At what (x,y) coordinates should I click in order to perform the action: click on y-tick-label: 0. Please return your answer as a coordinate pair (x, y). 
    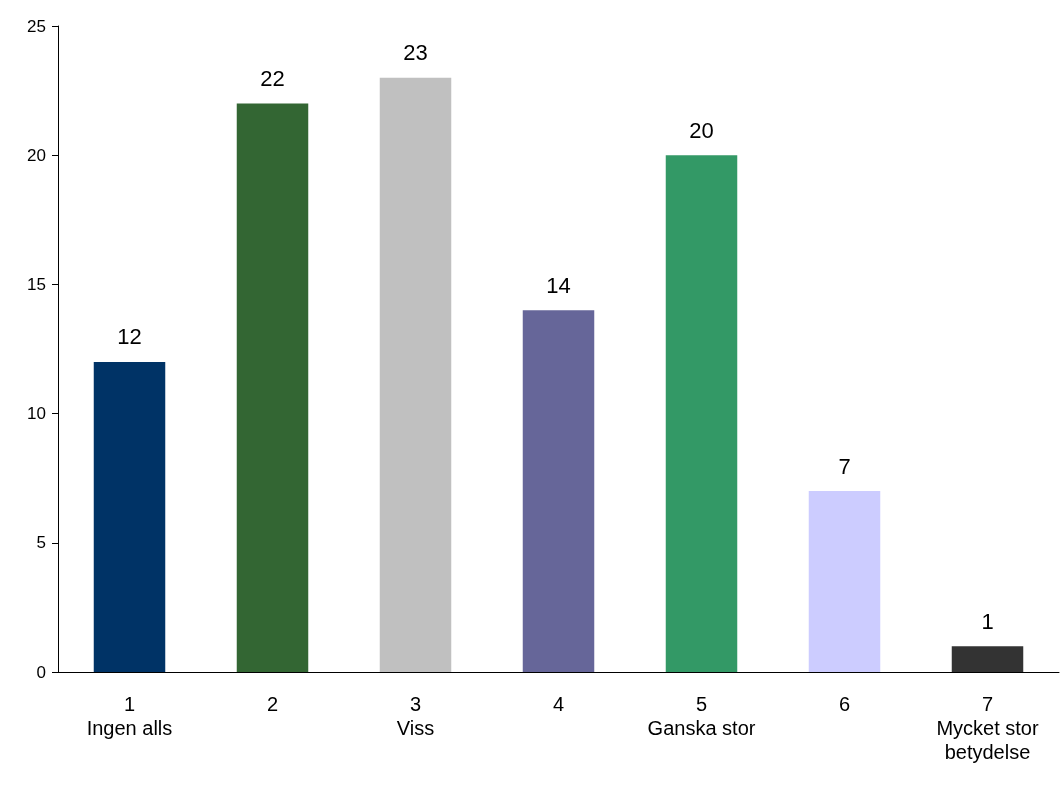
    Looking at the image, I should click on (41, 672).